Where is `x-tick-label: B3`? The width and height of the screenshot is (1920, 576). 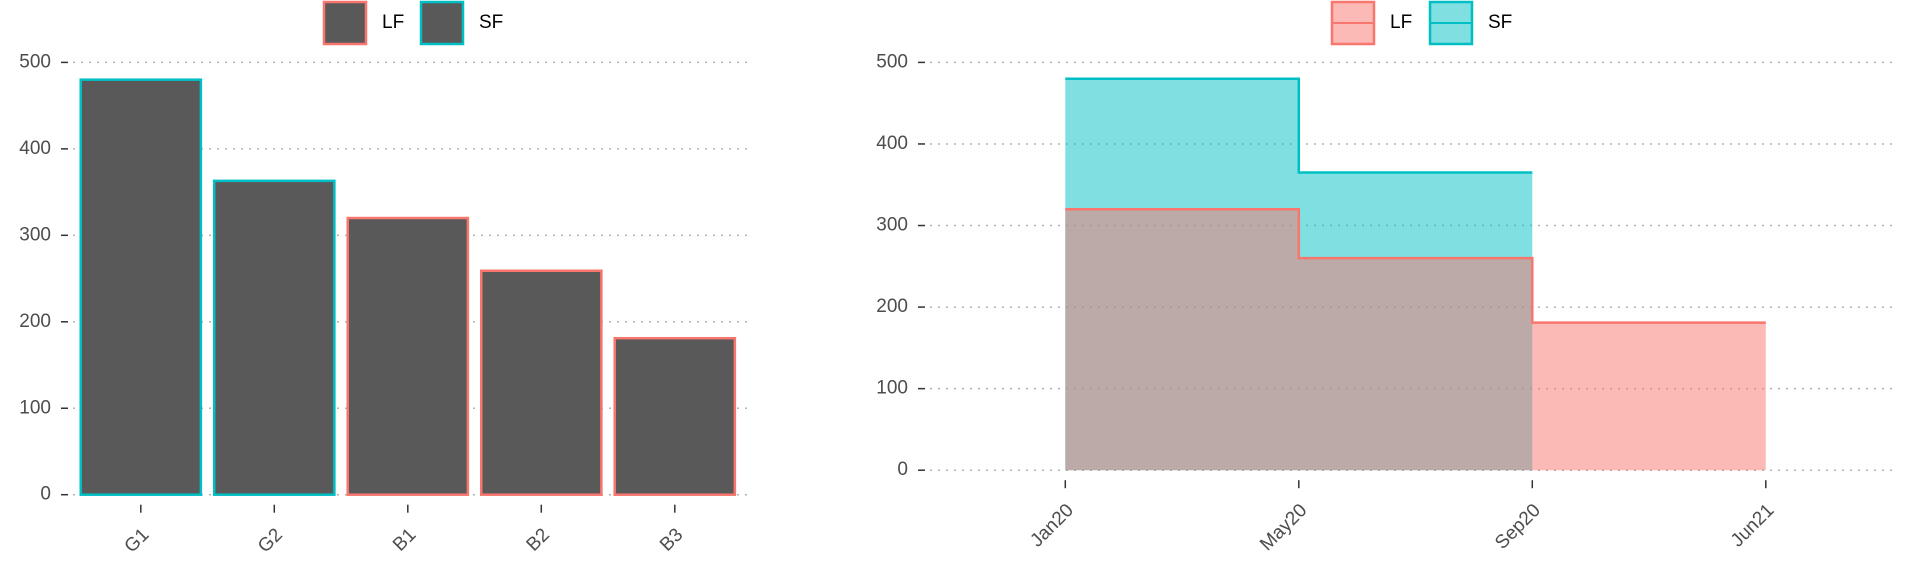 x-tick-label: B3 is located at coordinates (671, 539).